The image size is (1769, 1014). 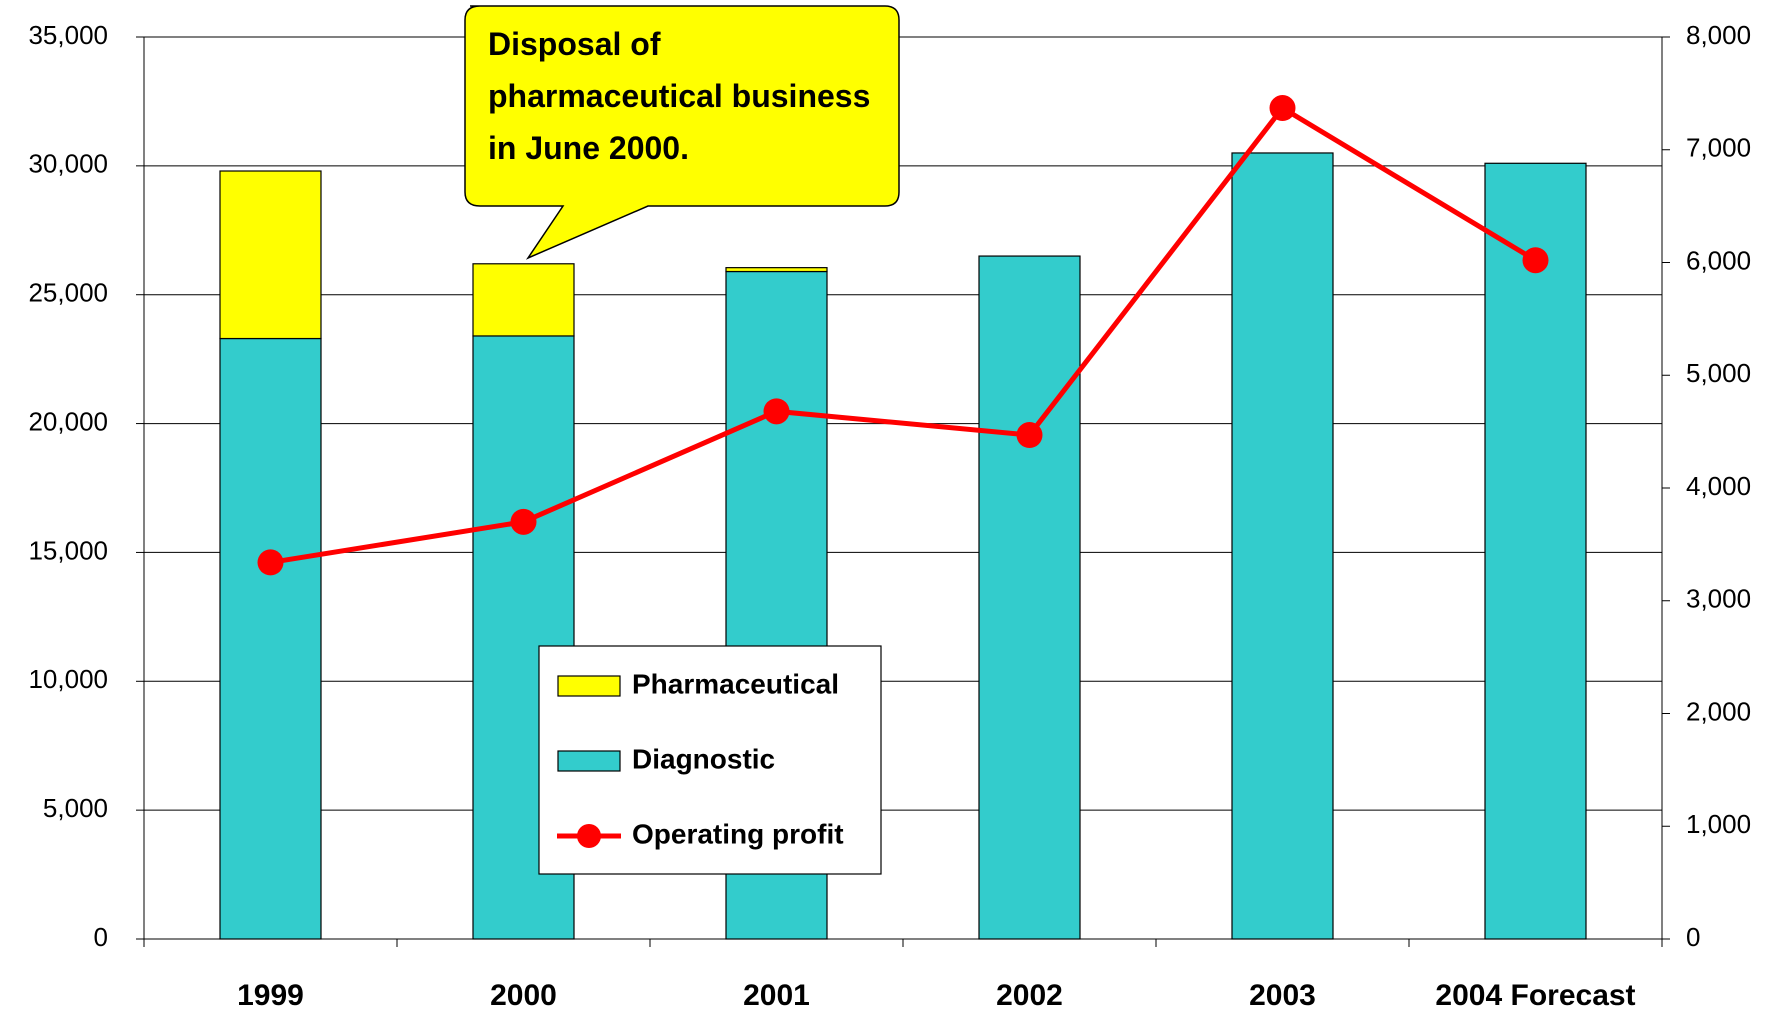 What do you see at coordinates (589, 836) in the screenshot?
I see `legend-marker` at bounding box center [589, 836].